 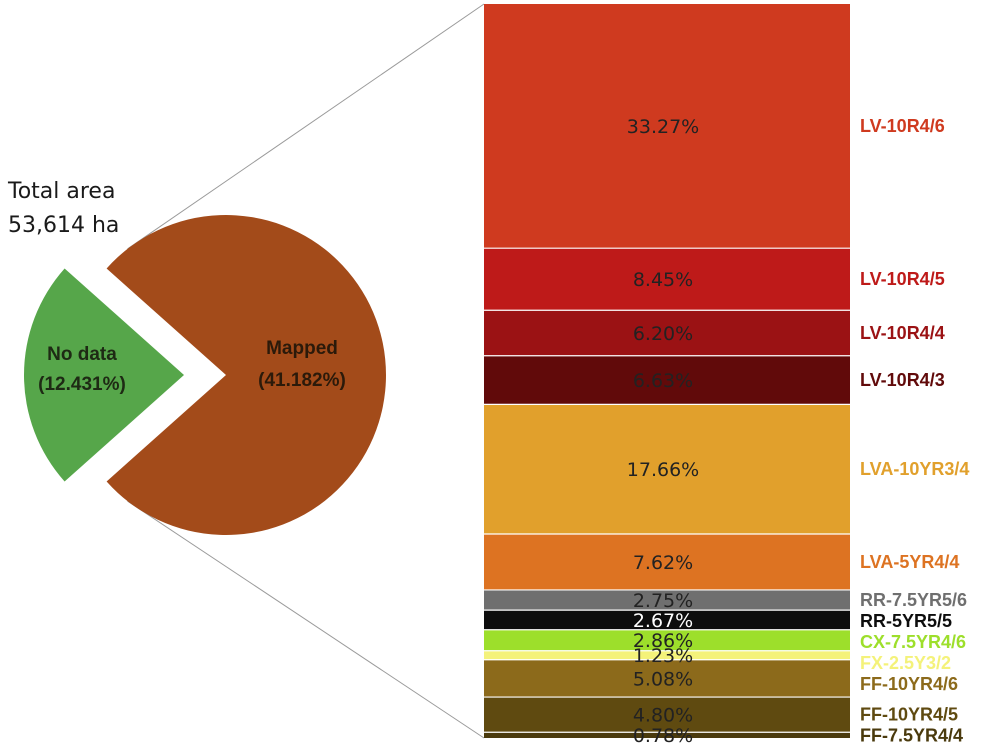 What do you see at coordinates (306, 619) in the screenshot?
I see `connector-line-bottom` at bounding box center [306, 619].